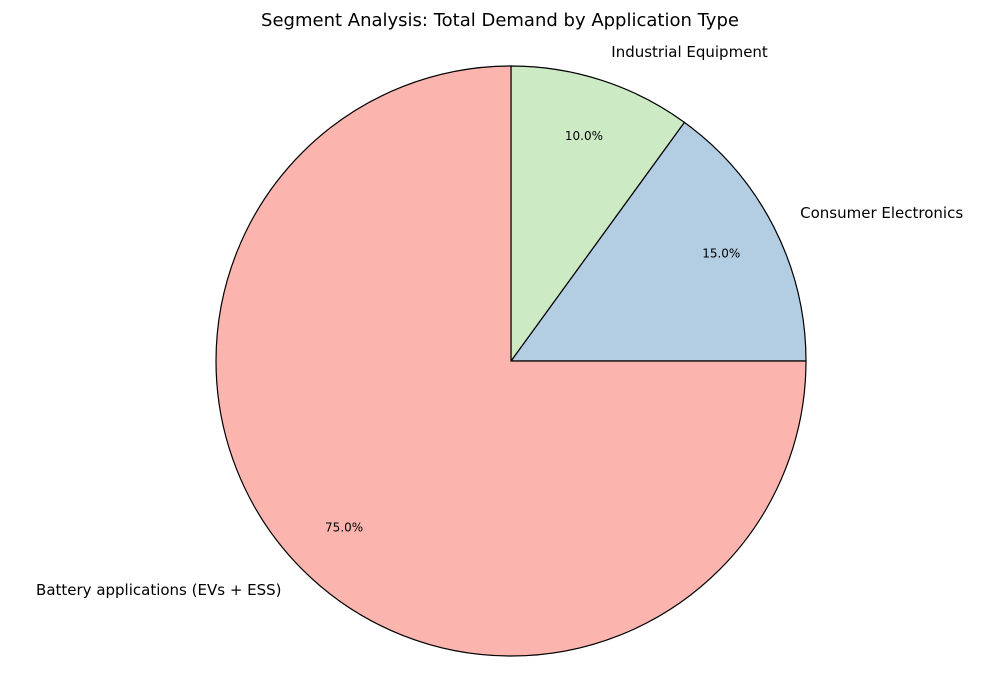  I want to click on slice-percent-label: 15.0%, so click(721, 253).